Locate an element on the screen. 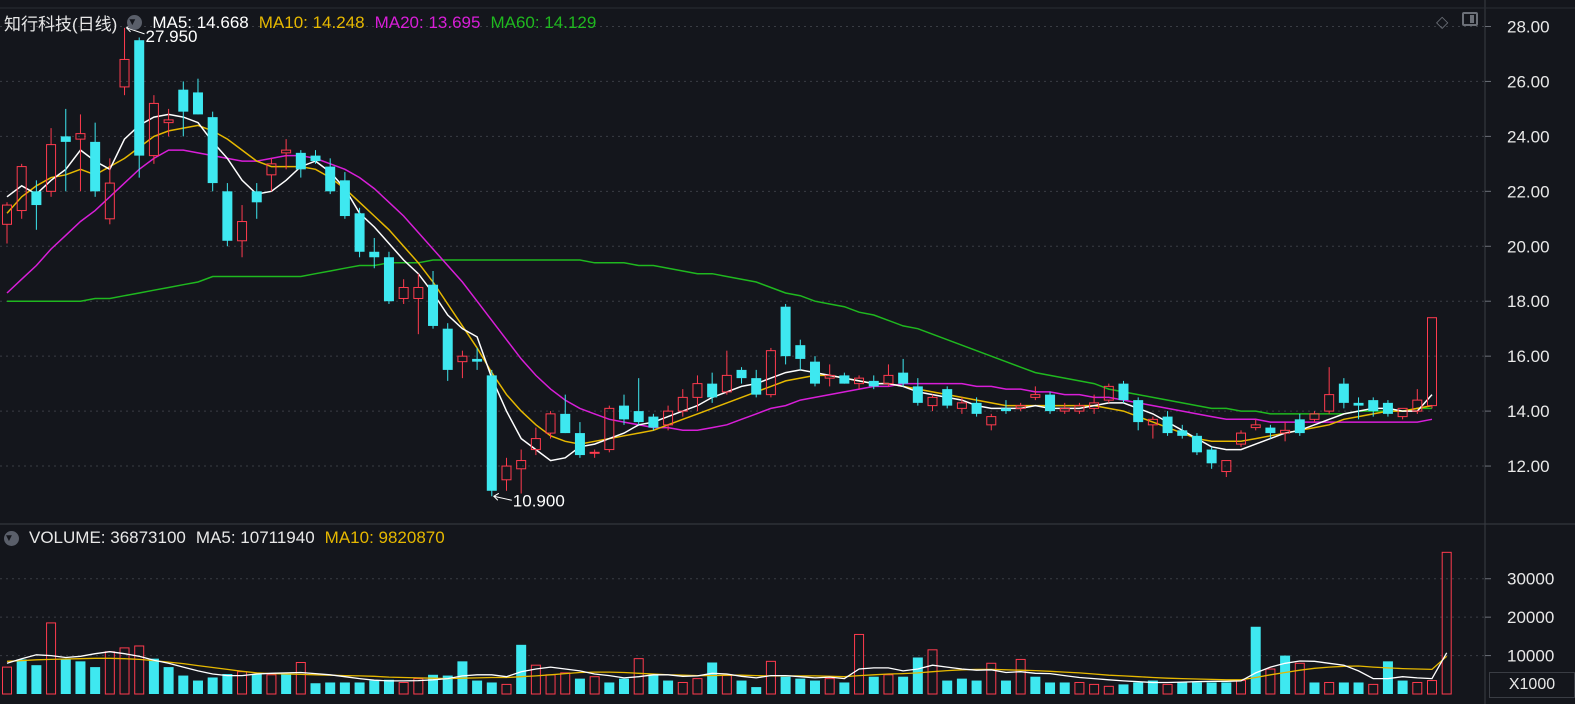  diamond-icon: ◇ is located at coordinates (1442, 22).